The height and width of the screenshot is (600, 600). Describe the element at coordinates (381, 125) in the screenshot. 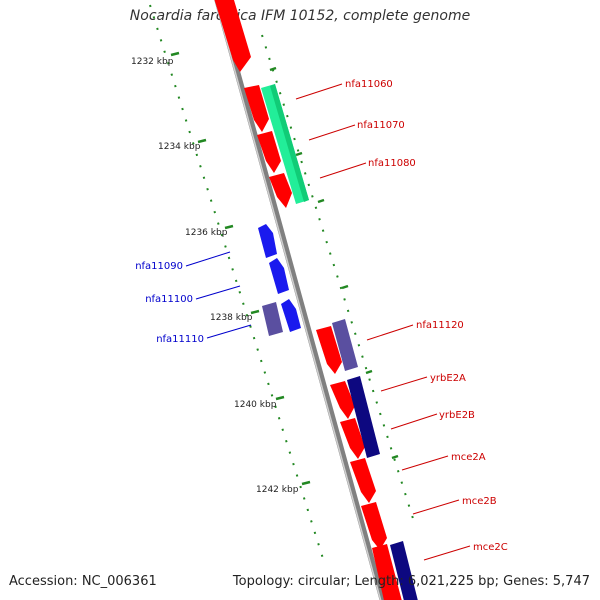

I see `gene-label: nfa11070` at that location.